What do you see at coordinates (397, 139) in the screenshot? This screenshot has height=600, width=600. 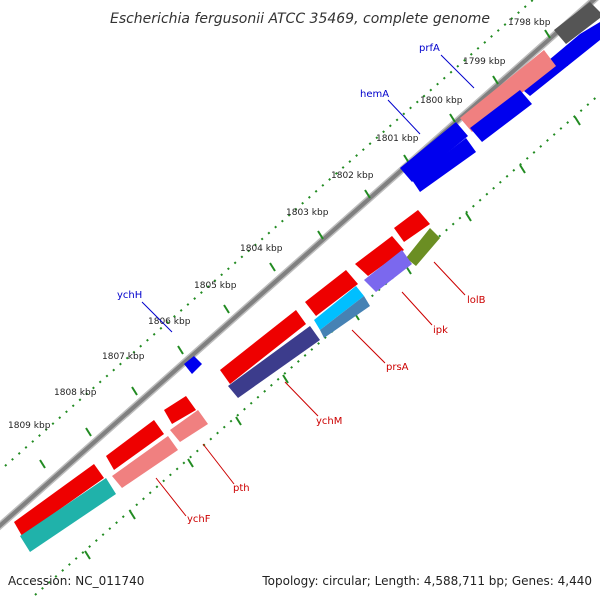 I see `tick-label: 1801 kbp` at bounding box center [397, 139].